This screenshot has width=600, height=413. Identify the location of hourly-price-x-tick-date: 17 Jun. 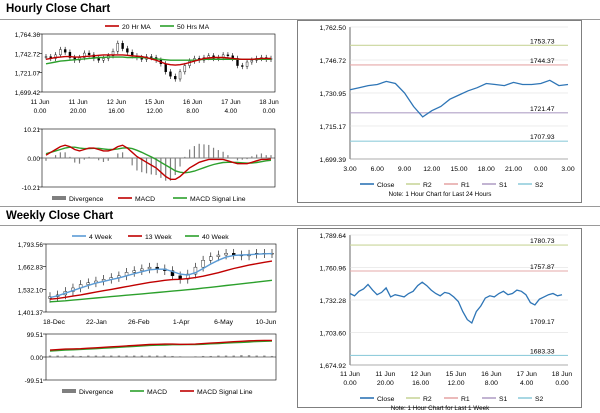
(231, 102).